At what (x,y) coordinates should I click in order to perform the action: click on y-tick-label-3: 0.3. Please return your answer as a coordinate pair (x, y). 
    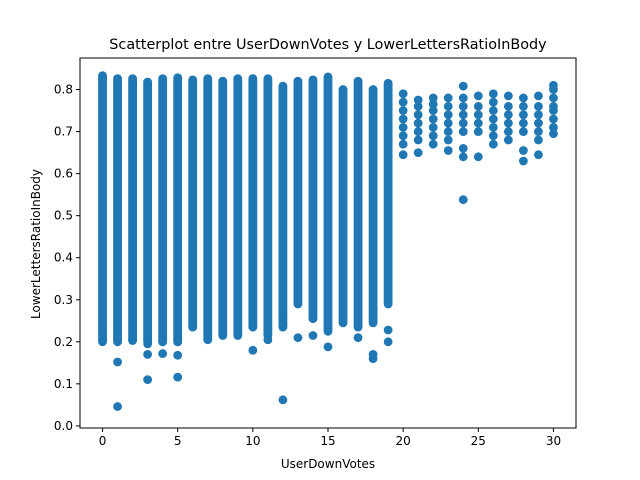
    Looking at the image, I should click on (63, 300).